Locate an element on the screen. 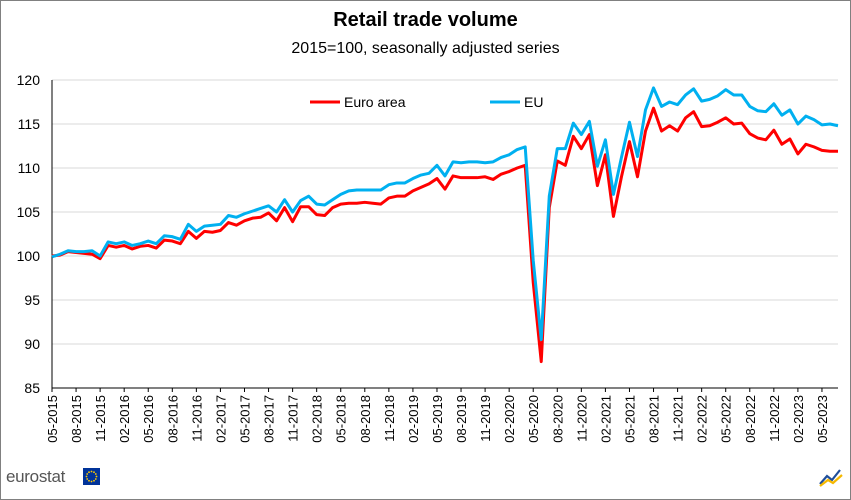  x-tick-label: 02-2016 is located at coordinates (124, 419).